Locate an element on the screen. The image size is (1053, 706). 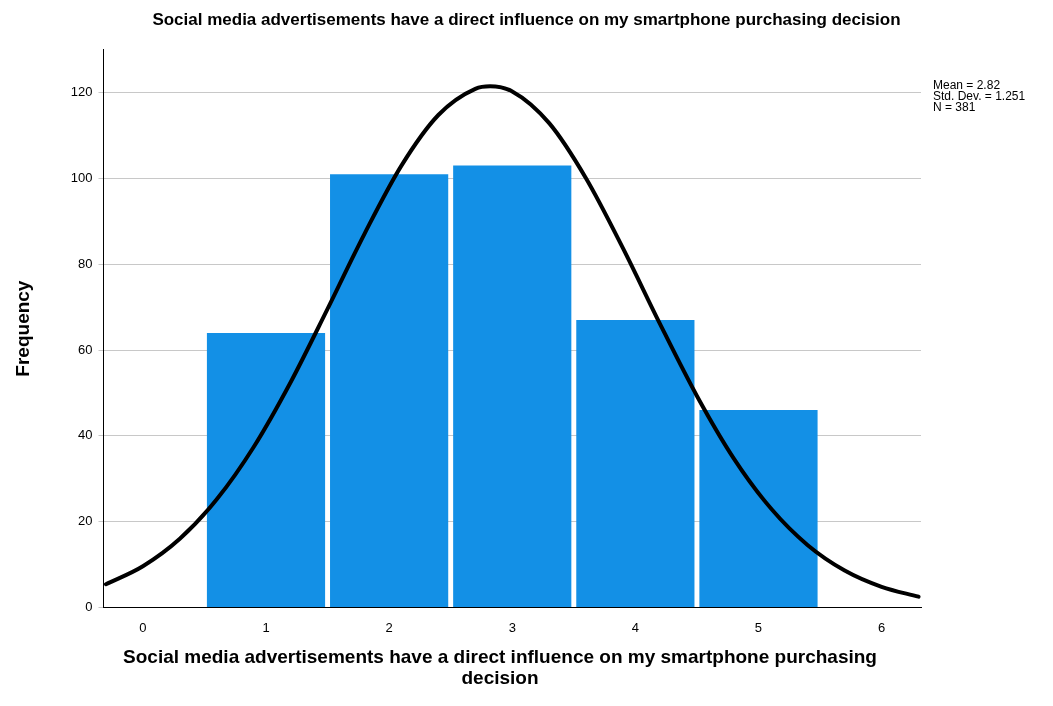
y-tick-label: 0 is located at coordinates (89, 606).